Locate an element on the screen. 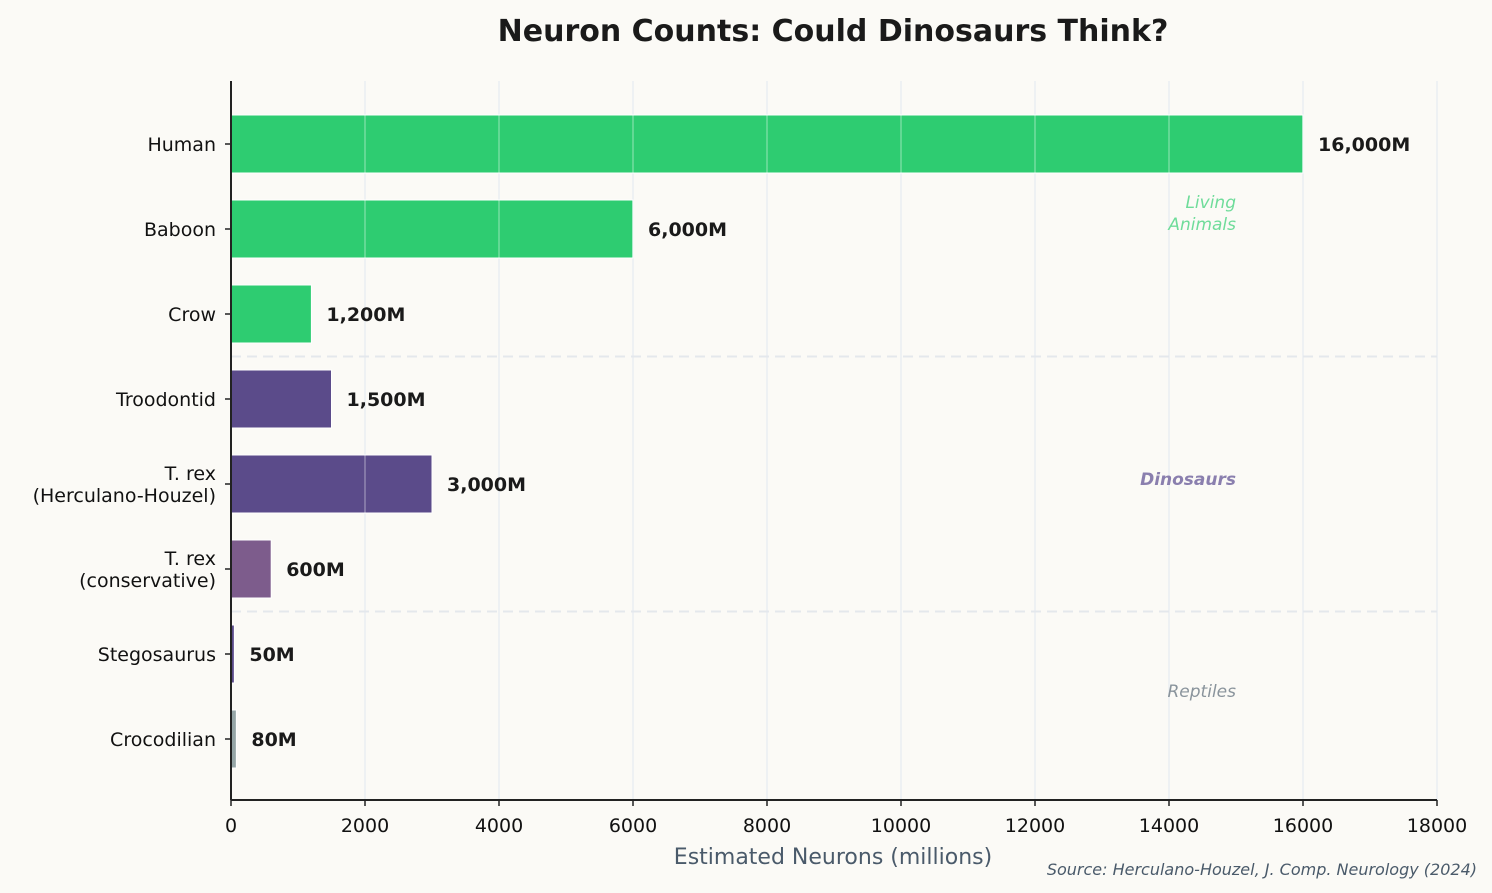 The image size is (1492, 893). x-tick-label: 12000 is located at coordinates (1035, 826).